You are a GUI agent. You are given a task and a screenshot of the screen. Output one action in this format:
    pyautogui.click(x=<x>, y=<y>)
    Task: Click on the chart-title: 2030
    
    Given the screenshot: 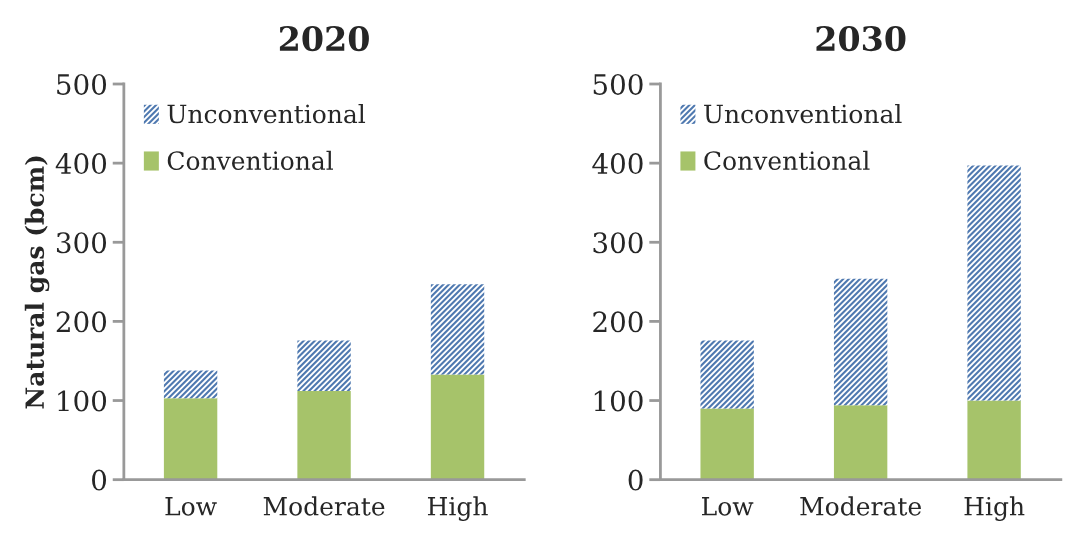 What is the action you would take?
    pyautogui.click(x=861, y=38)
    